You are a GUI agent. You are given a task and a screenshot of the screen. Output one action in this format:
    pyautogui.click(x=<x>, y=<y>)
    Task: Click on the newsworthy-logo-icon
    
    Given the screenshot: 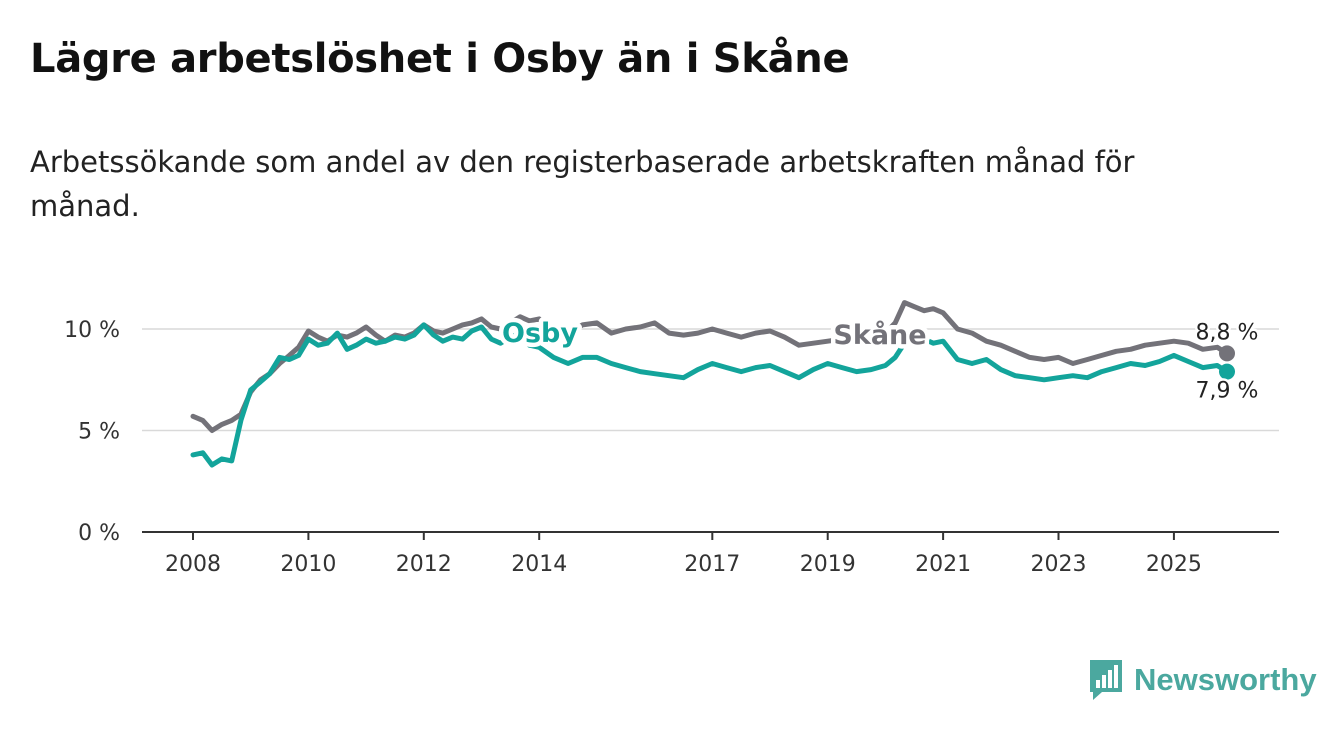 What is the action you would take?
    pyautogui.click(x=1106, y=680)
    